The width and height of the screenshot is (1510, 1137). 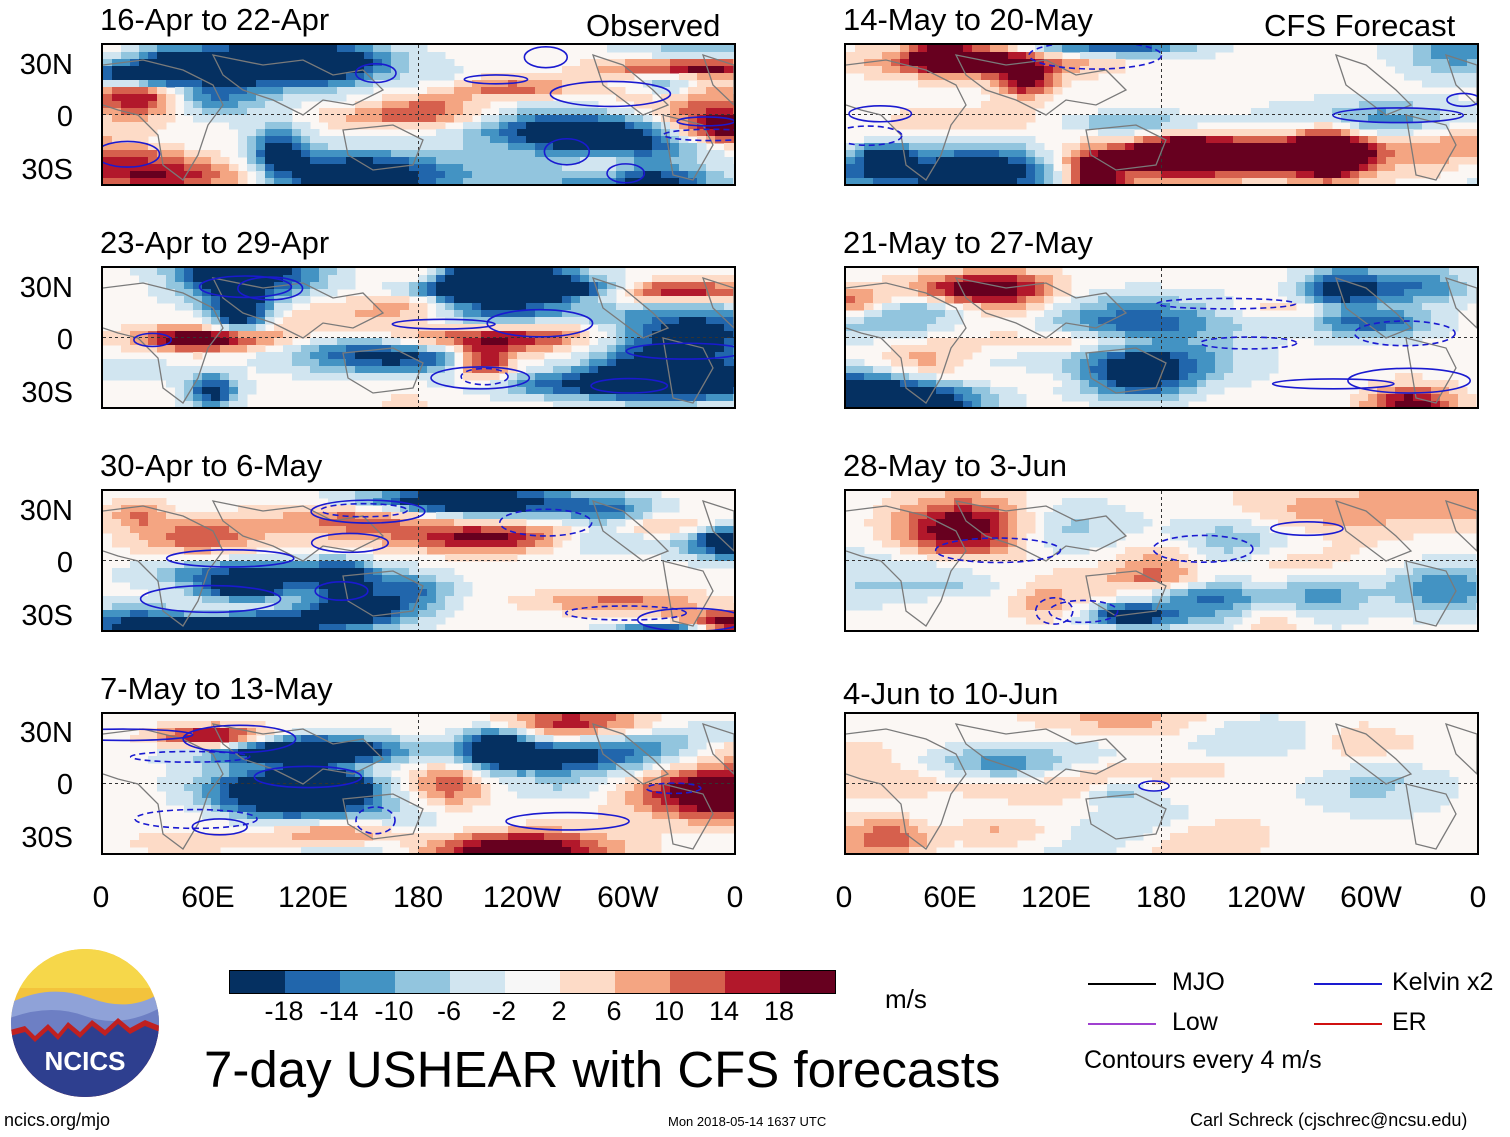 What do you see at coordinates (968, 242) in the screenshot?
I see `panel-title: 21-May to 27-May` at bounding box center [968, 242].